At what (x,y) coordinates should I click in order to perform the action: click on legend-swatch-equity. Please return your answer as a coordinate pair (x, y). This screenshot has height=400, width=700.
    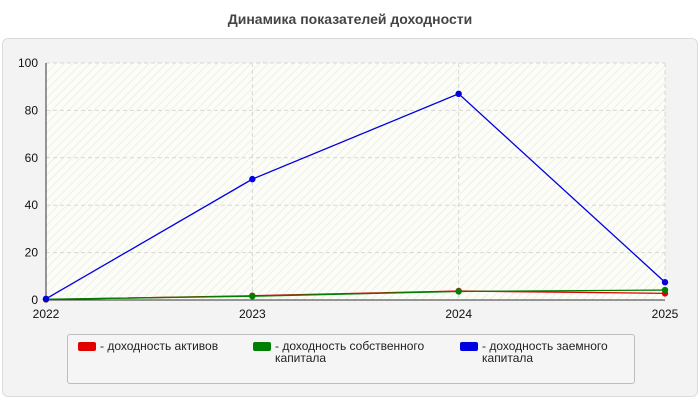
    Looking at the image, I should click on (262, 346).